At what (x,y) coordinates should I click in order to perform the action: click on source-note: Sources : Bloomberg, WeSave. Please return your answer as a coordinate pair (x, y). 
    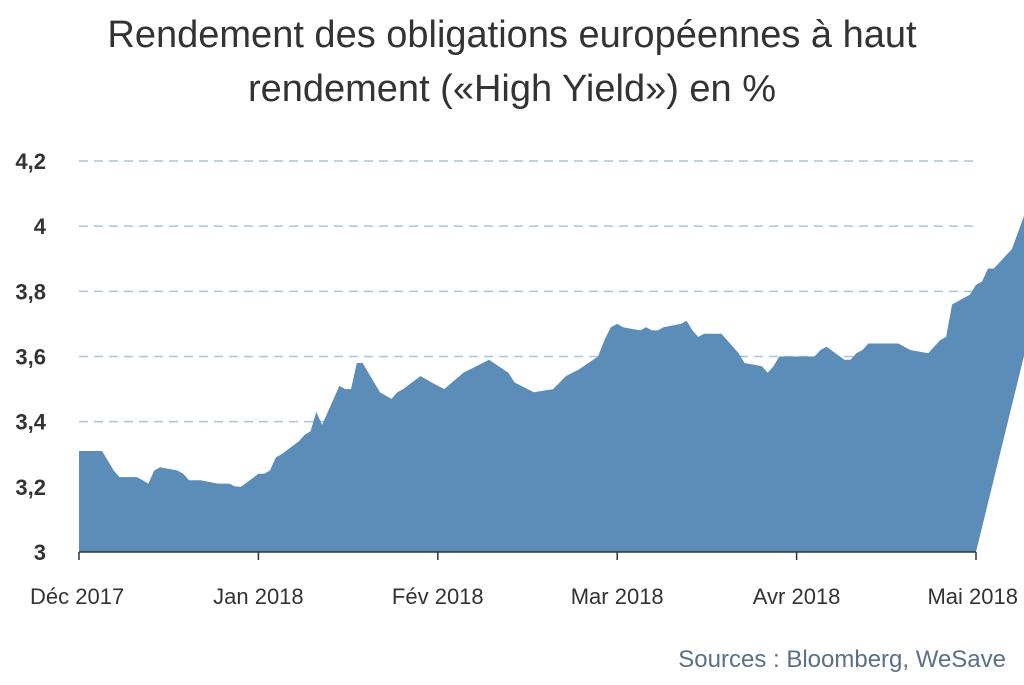
    Looking at the image, I should click on (842, 659).